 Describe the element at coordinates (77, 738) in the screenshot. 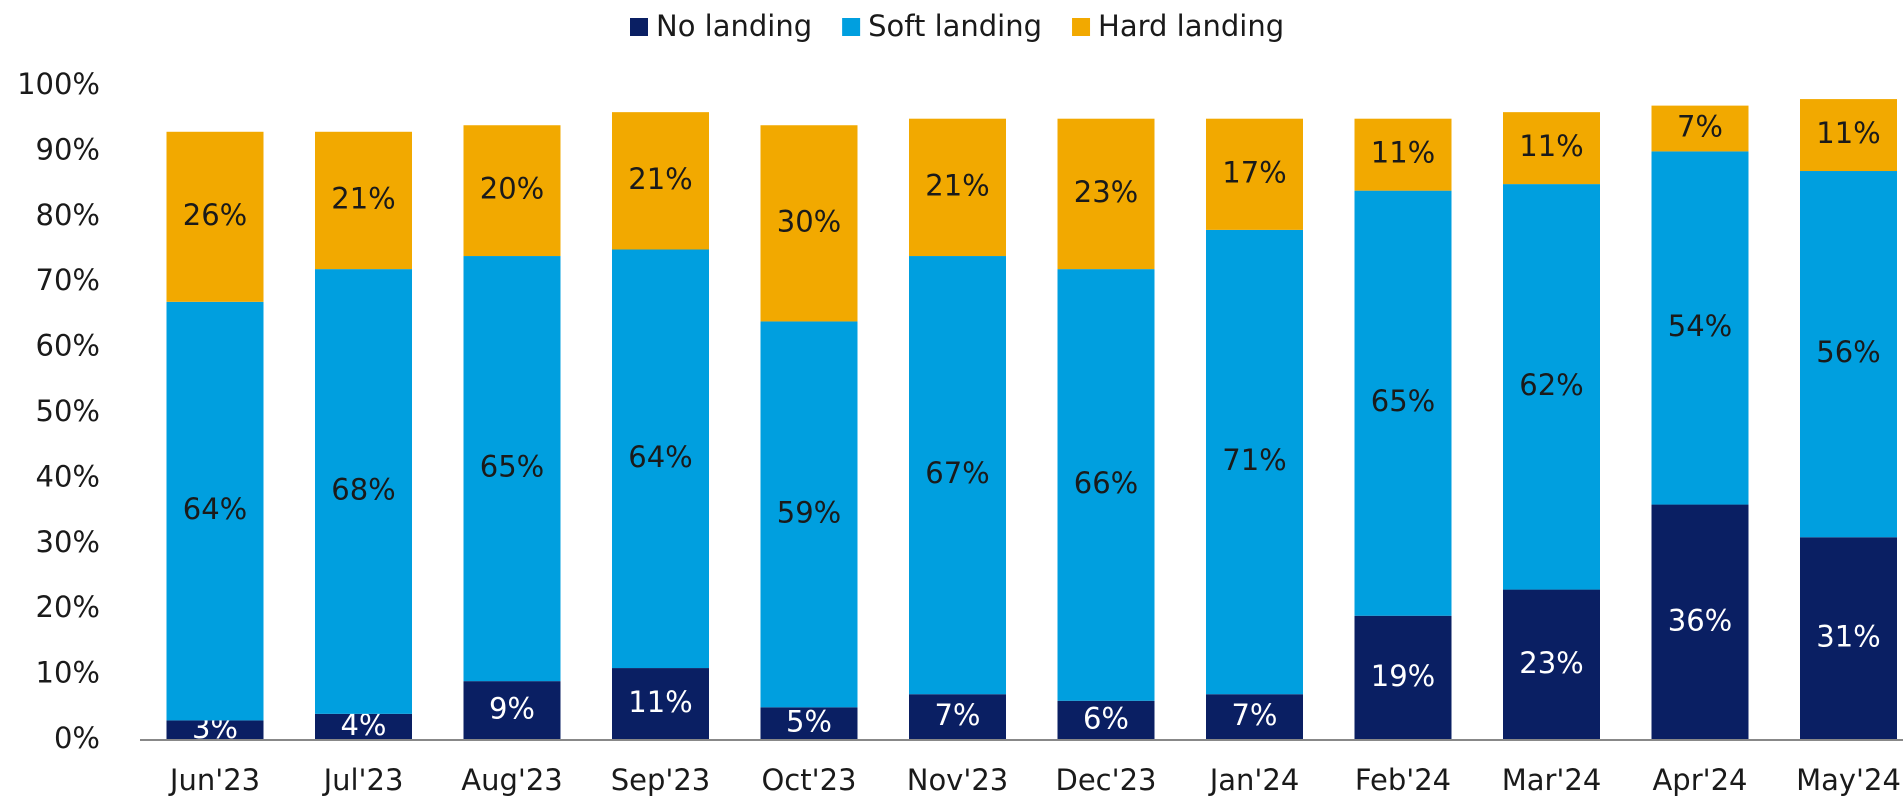

I see `y-tick-label: 0%` at that location.